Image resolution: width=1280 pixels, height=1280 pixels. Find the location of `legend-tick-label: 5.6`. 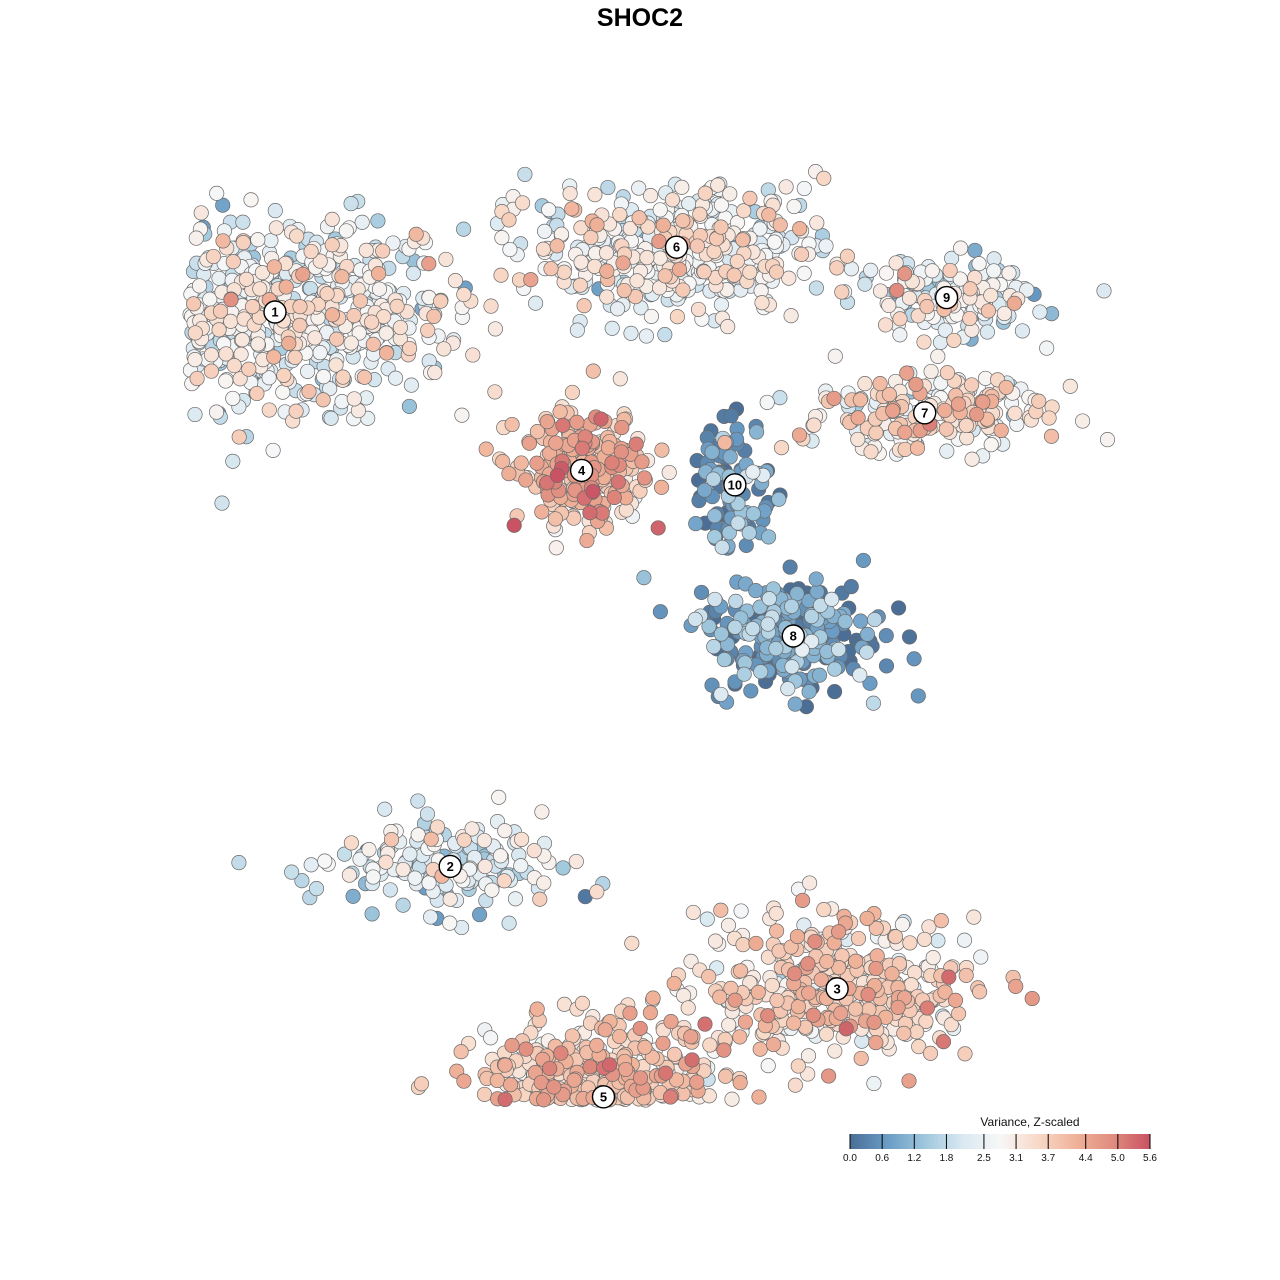

legend-tick-label: 5.6 is located at coordinates (1150, 1158).